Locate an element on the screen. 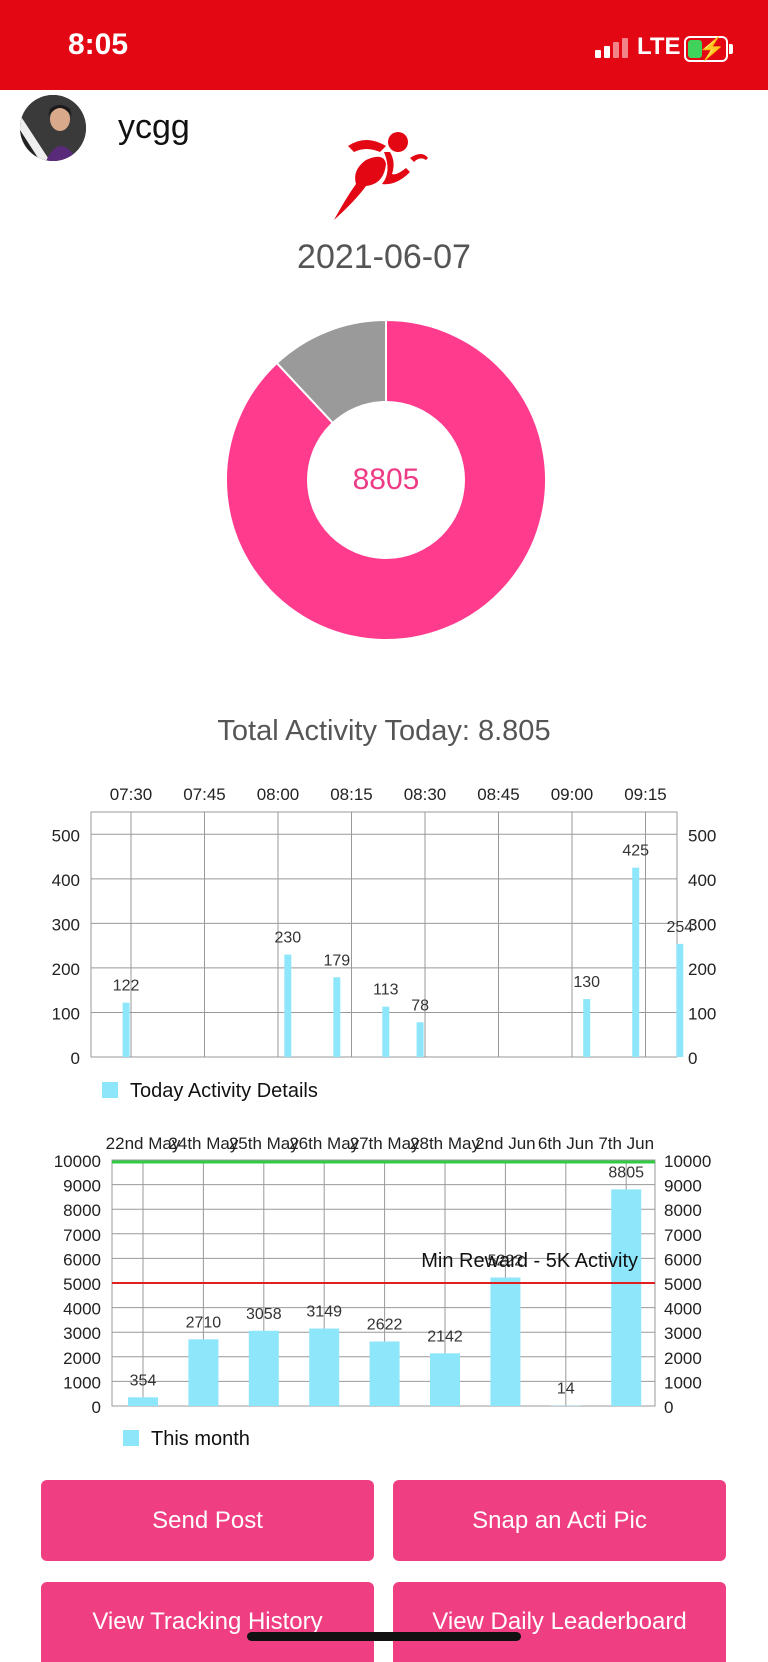 The width and height of the screenshot is (768, 1662). x-tick-label: 26th May is located at coordinates (324, 1143).